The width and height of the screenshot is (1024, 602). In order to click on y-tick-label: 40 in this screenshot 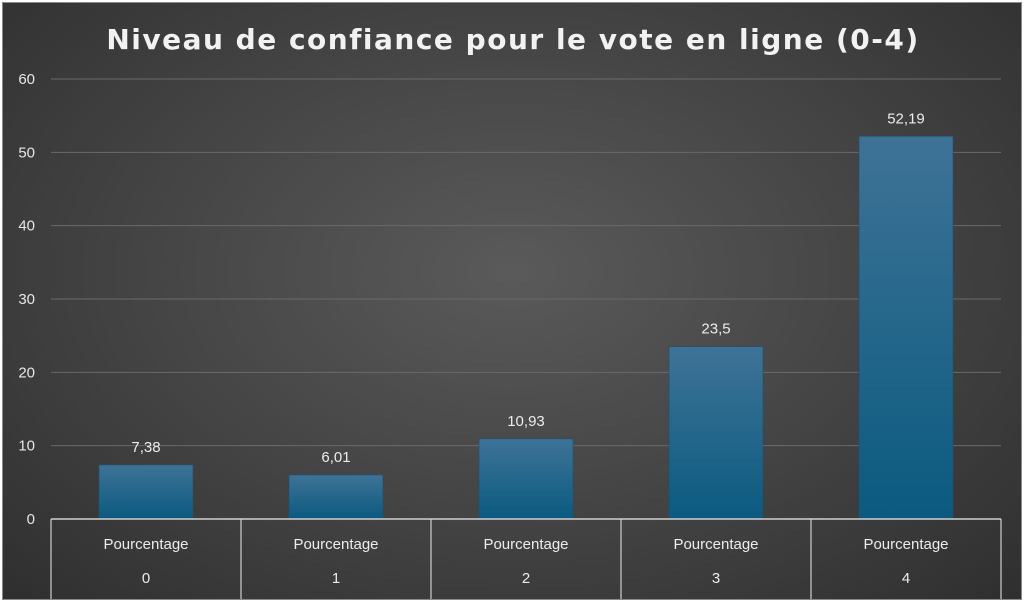, I will do `click(26, 226)`.